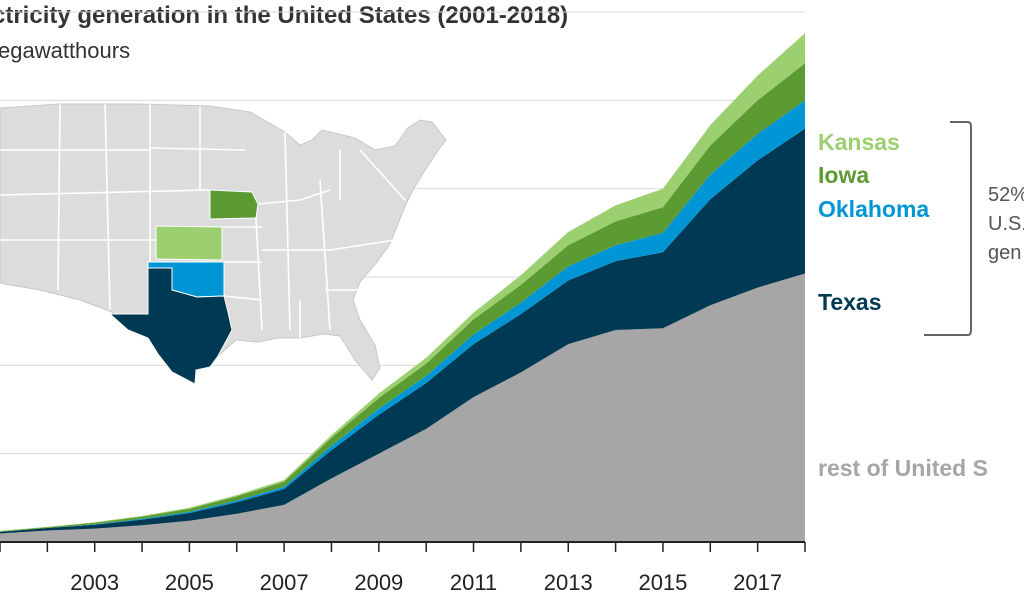 This screenshot has height=600, width=1024. I want to click on texas-state, so click(170, 326).